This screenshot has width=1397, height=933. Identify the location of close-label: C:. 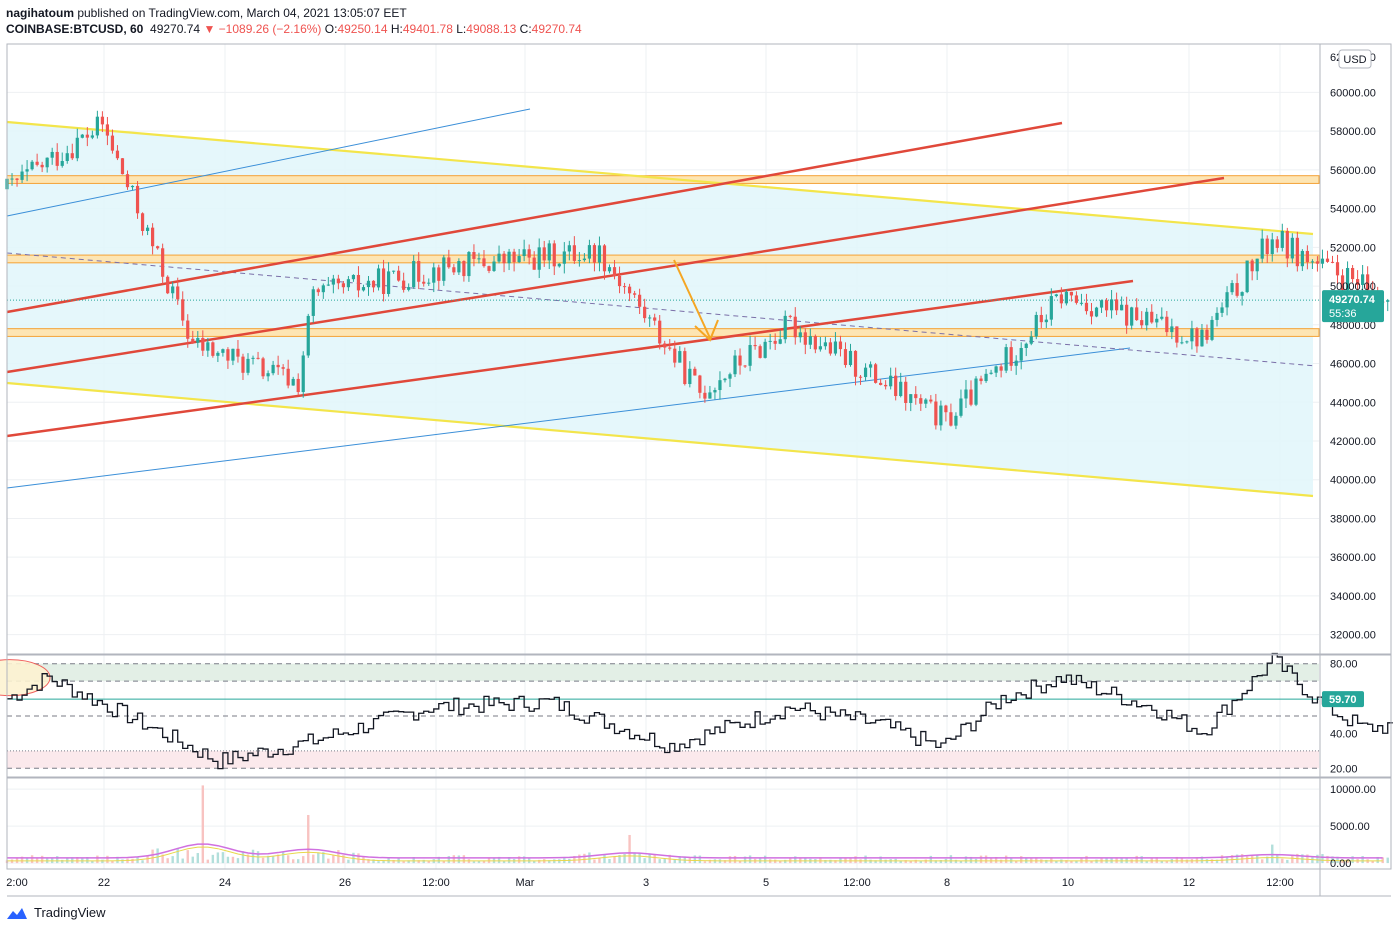
(525, 29).